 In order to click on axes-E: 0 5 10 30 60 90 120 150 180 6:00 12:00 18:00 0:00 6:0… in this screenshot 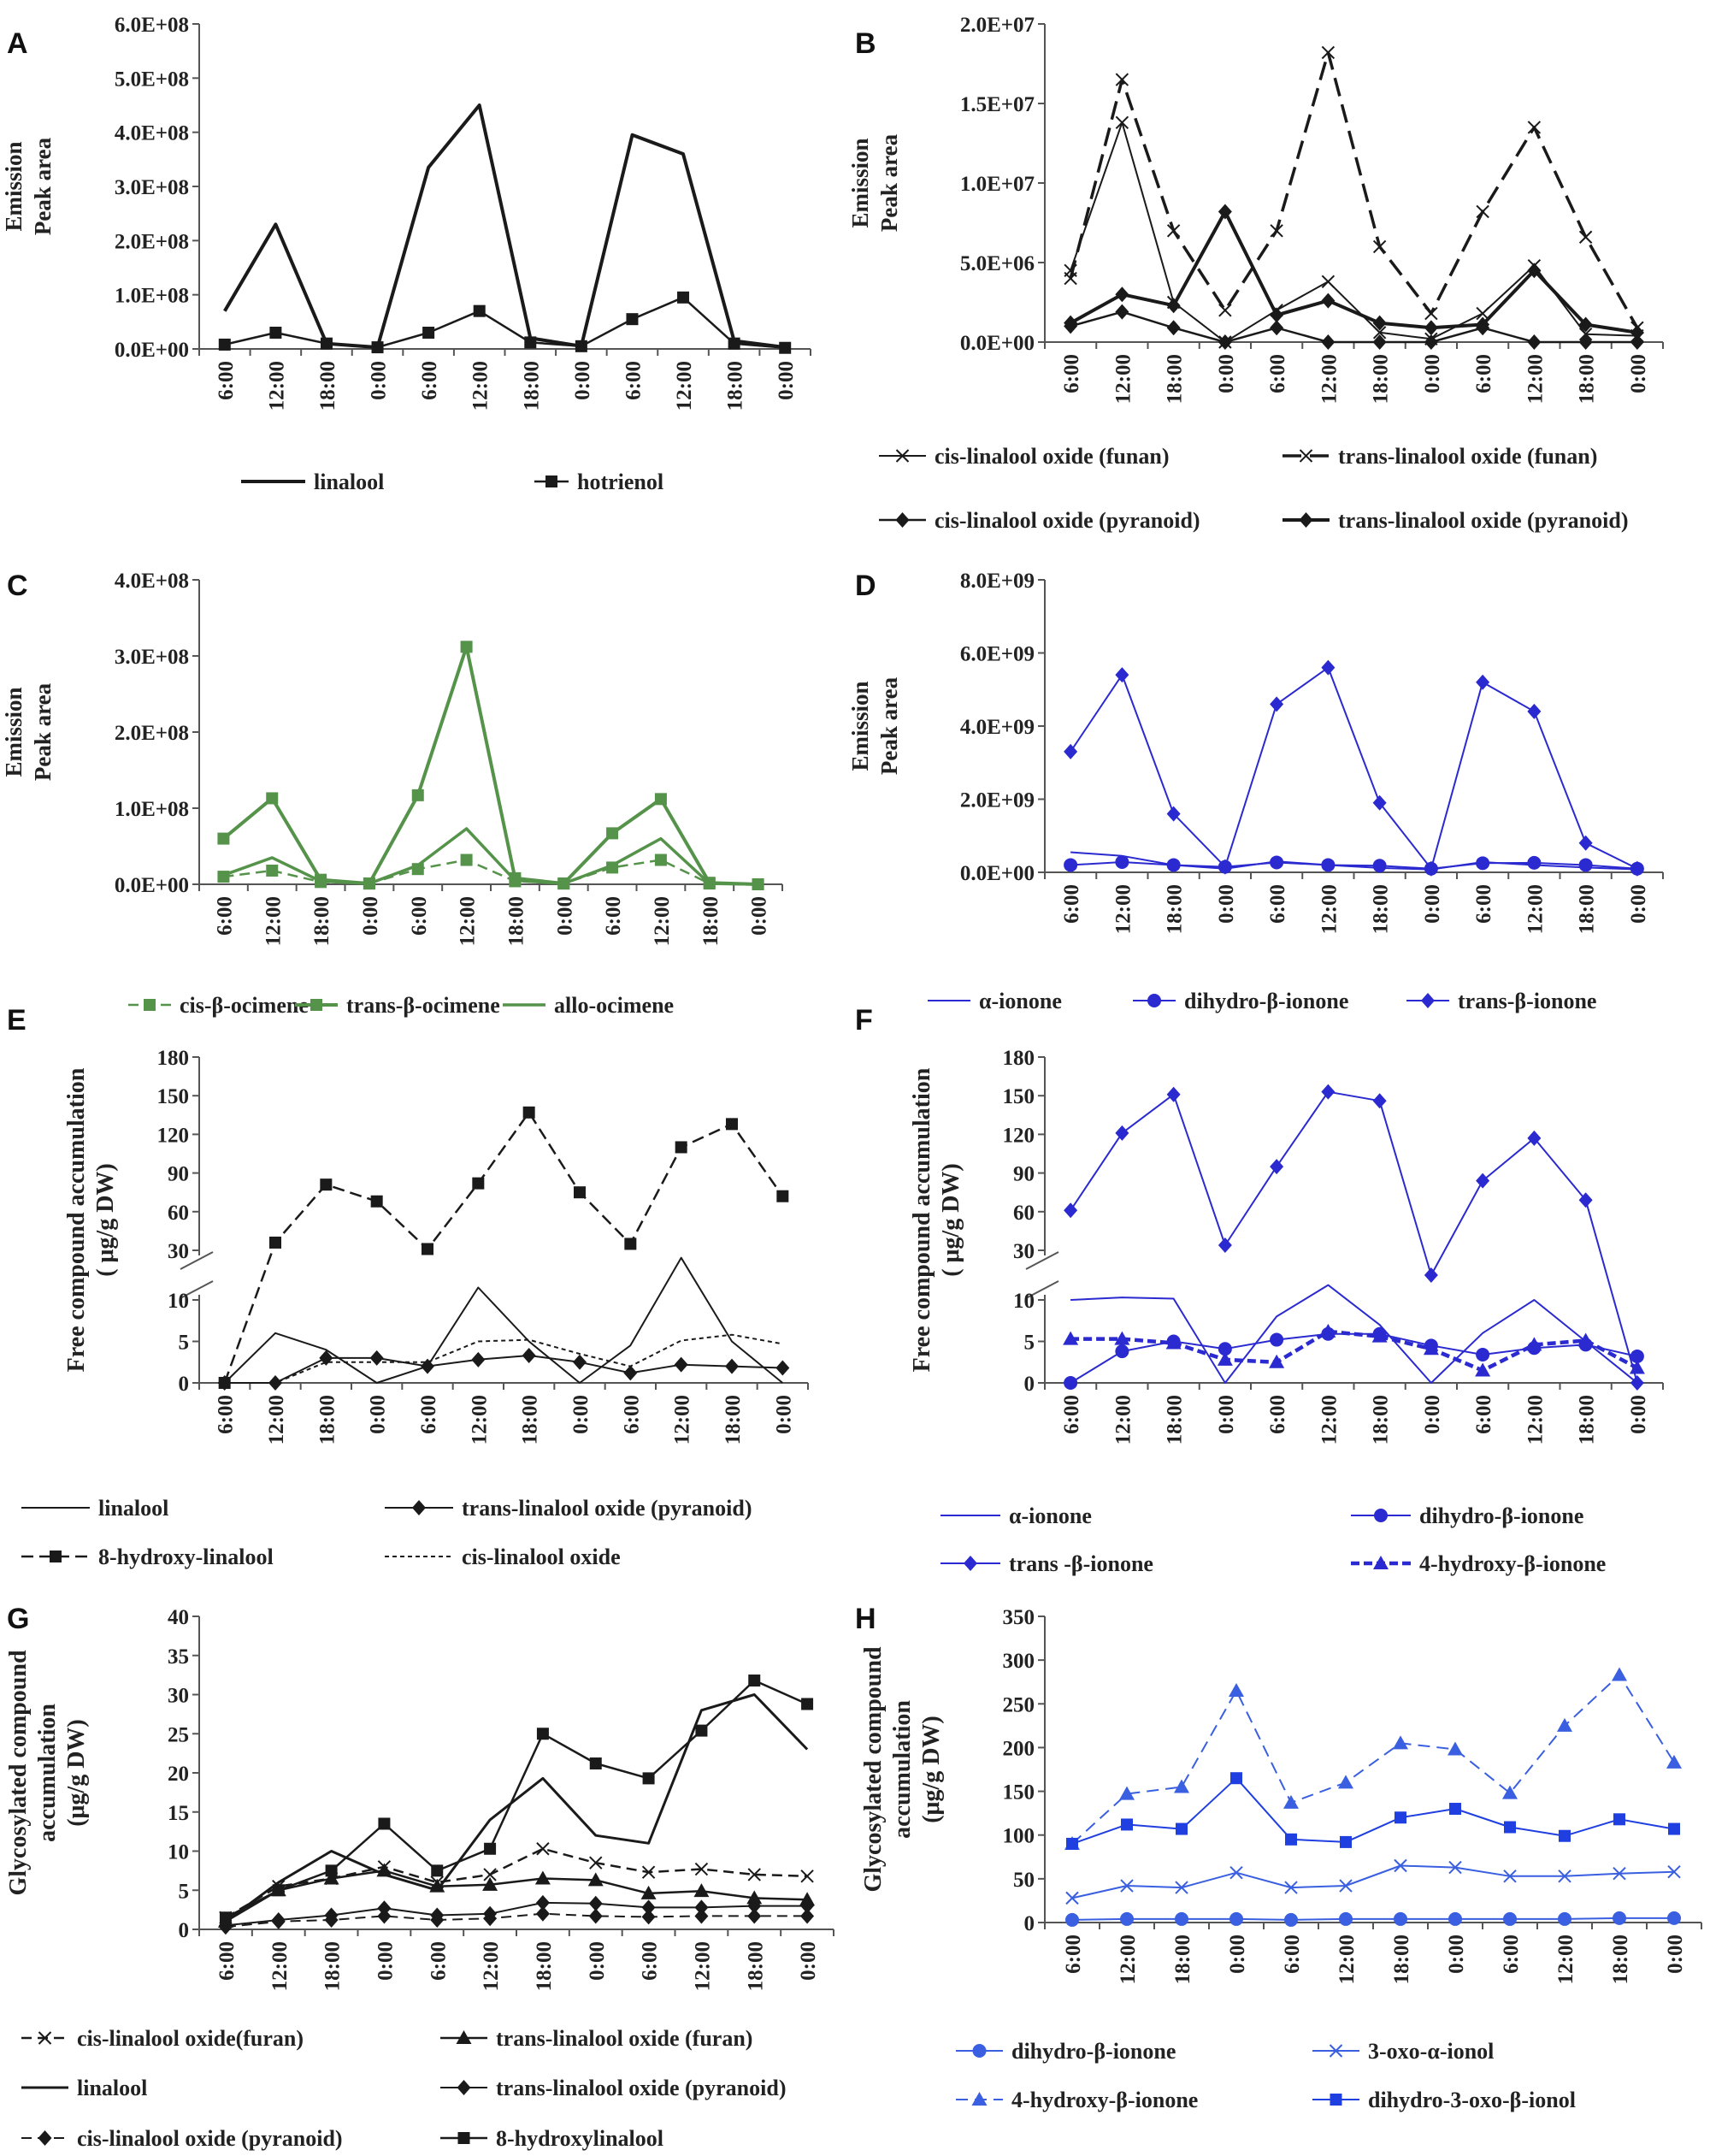, I will do `click(483, 1245)`.